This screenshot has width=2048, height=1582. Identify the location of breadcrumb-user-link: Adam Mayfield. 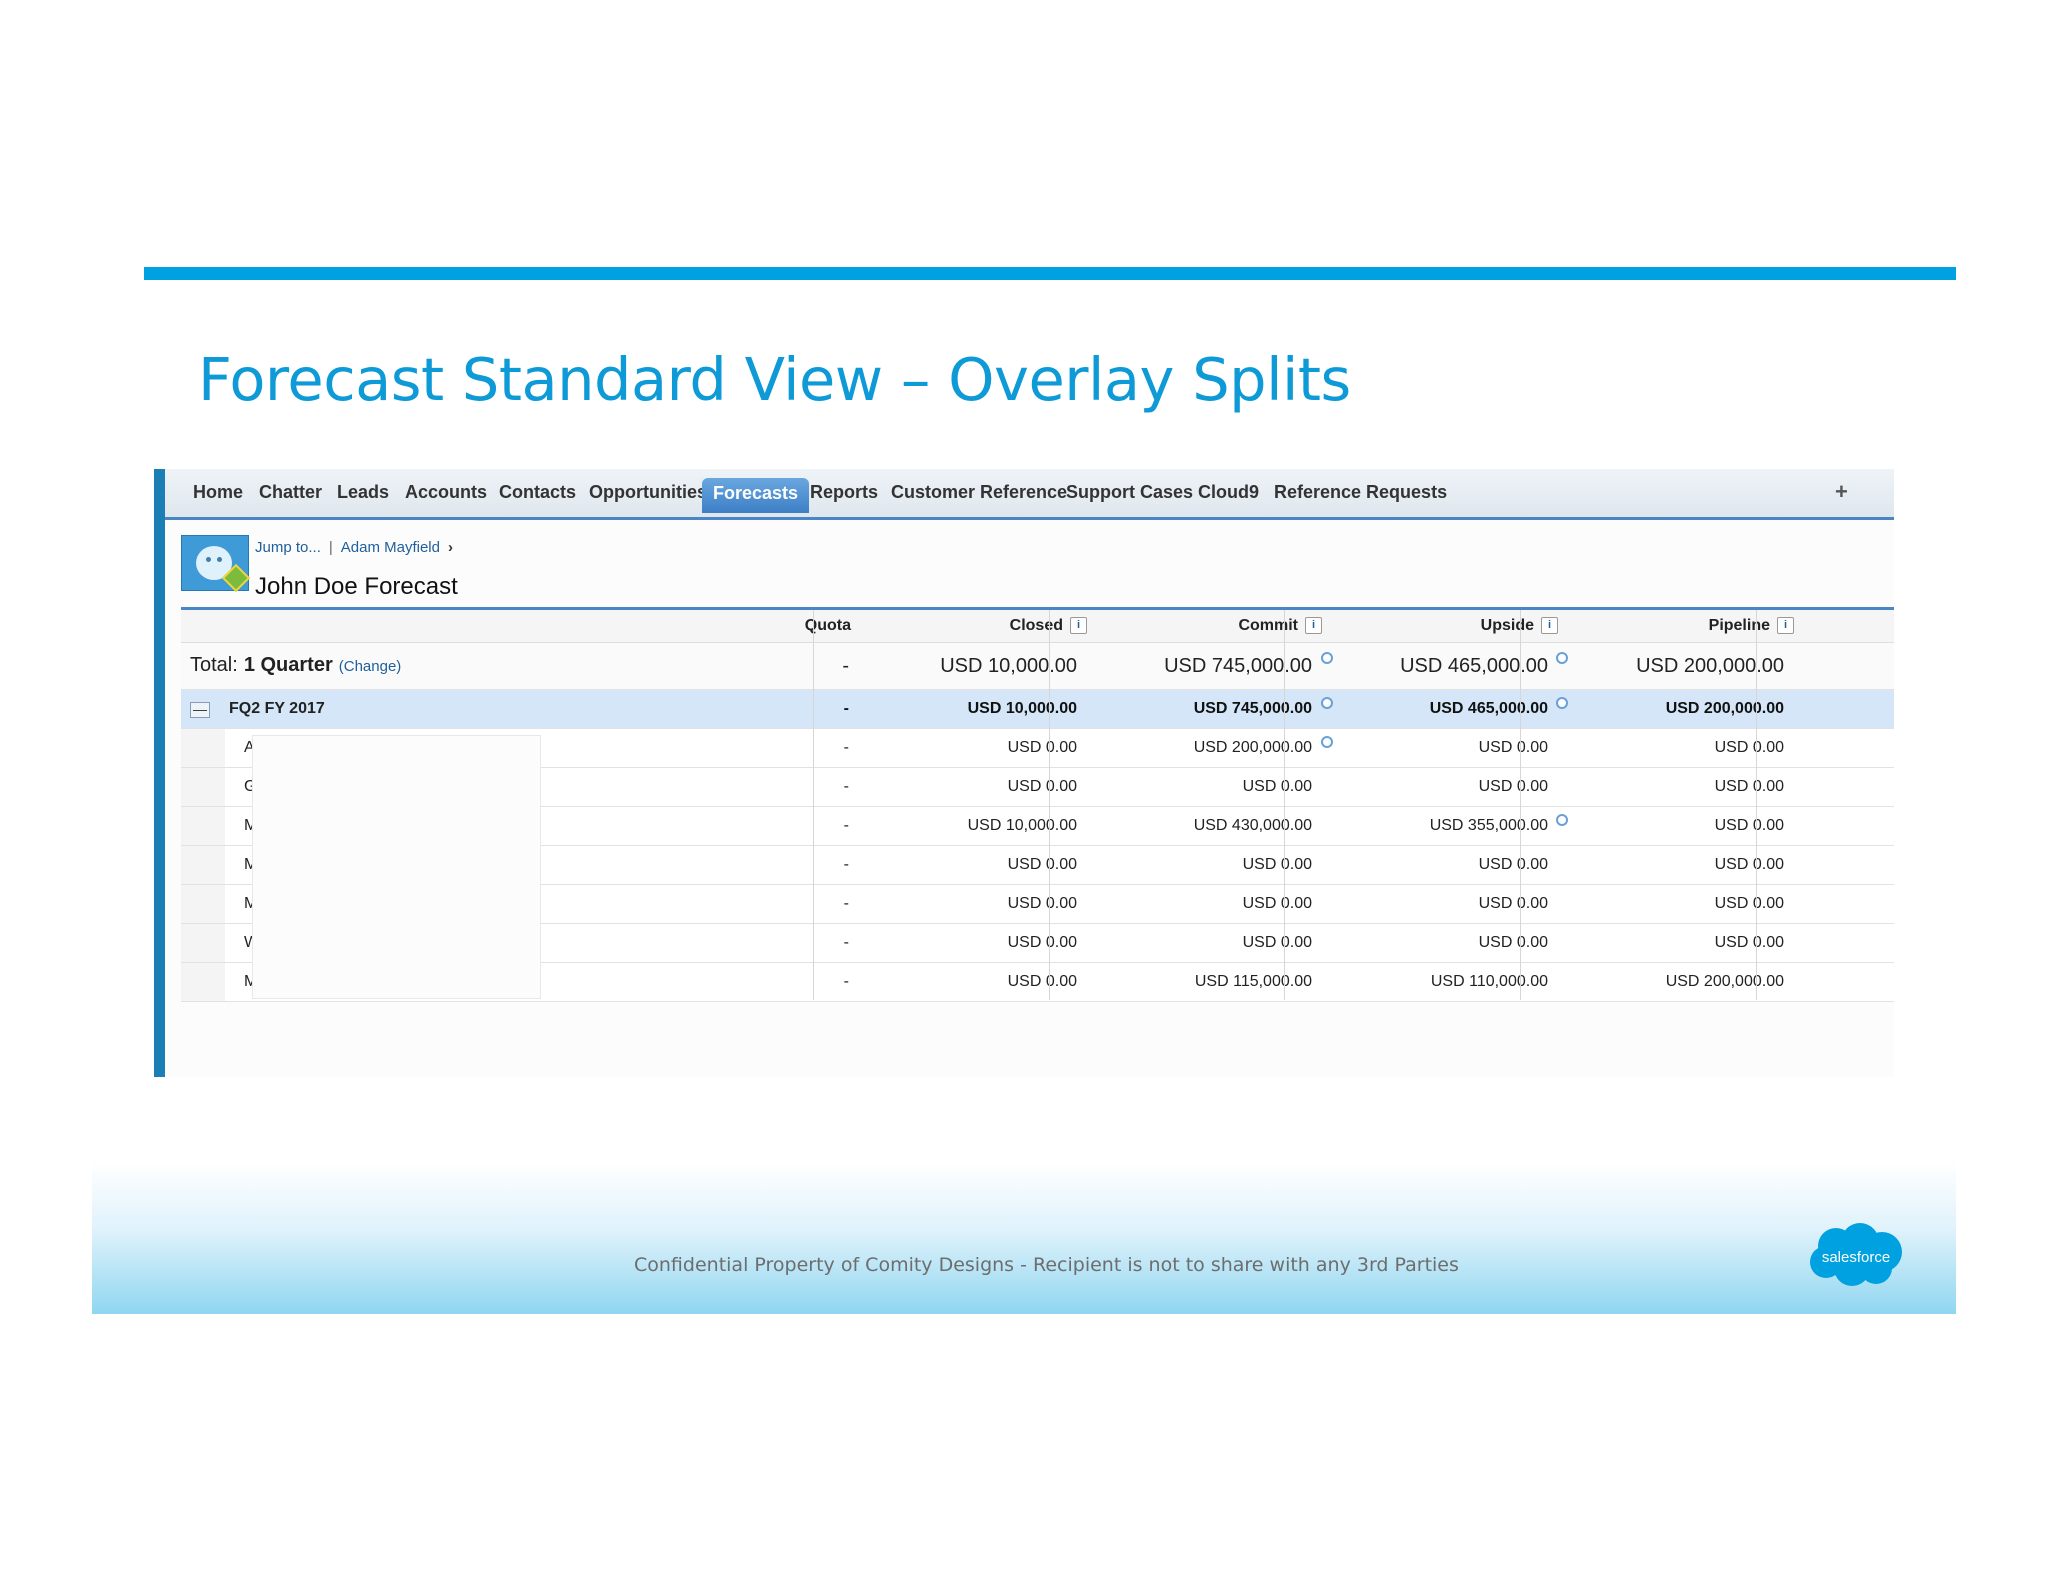
(390, 547).